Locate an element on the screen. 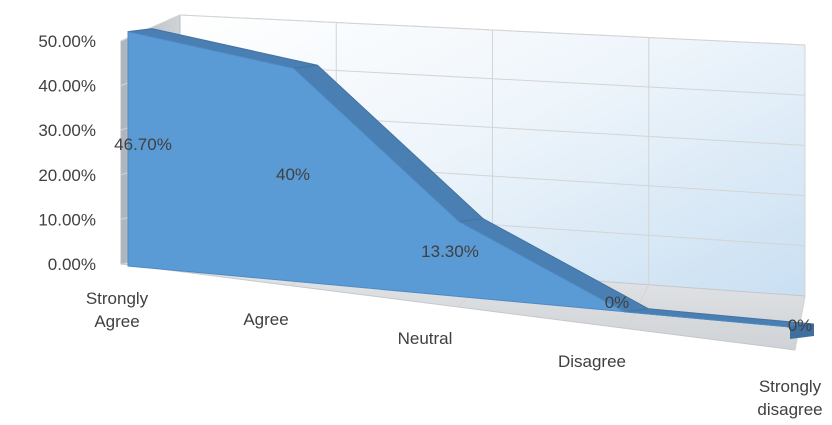 This screenshot has width=832, height=425. data-label: 46.70% is located at coordinates (143, 144).